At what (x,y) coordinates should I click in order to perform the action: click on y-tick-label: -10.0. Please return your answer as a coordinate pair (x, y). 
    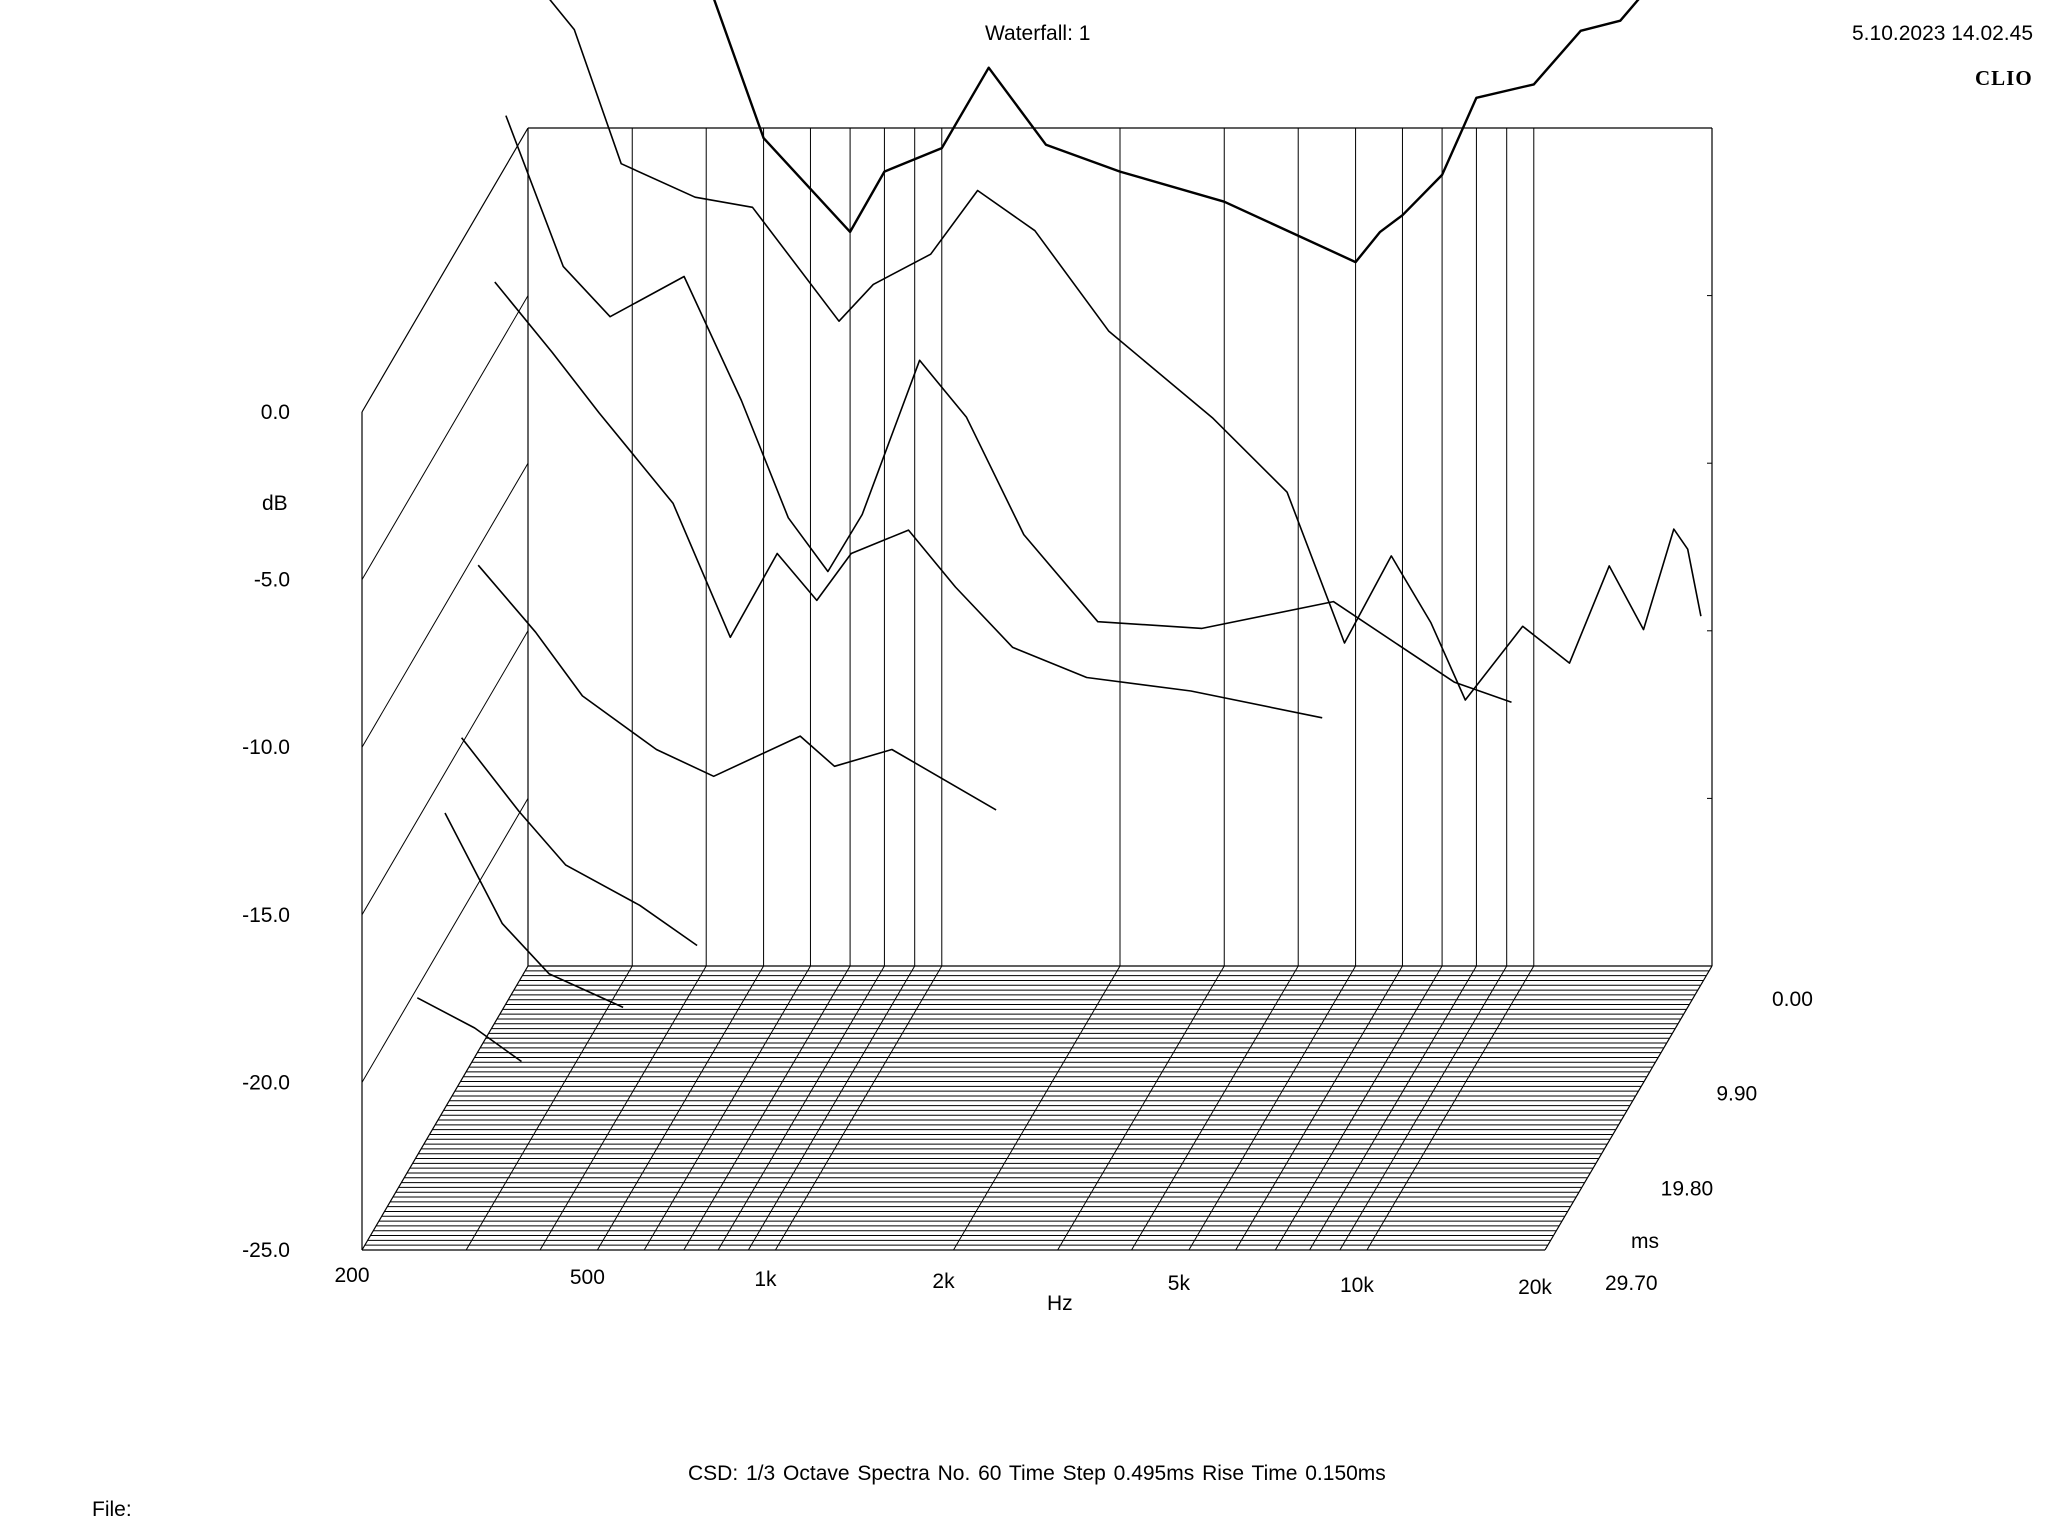
    Looking at the image, I should click on (266, 747).